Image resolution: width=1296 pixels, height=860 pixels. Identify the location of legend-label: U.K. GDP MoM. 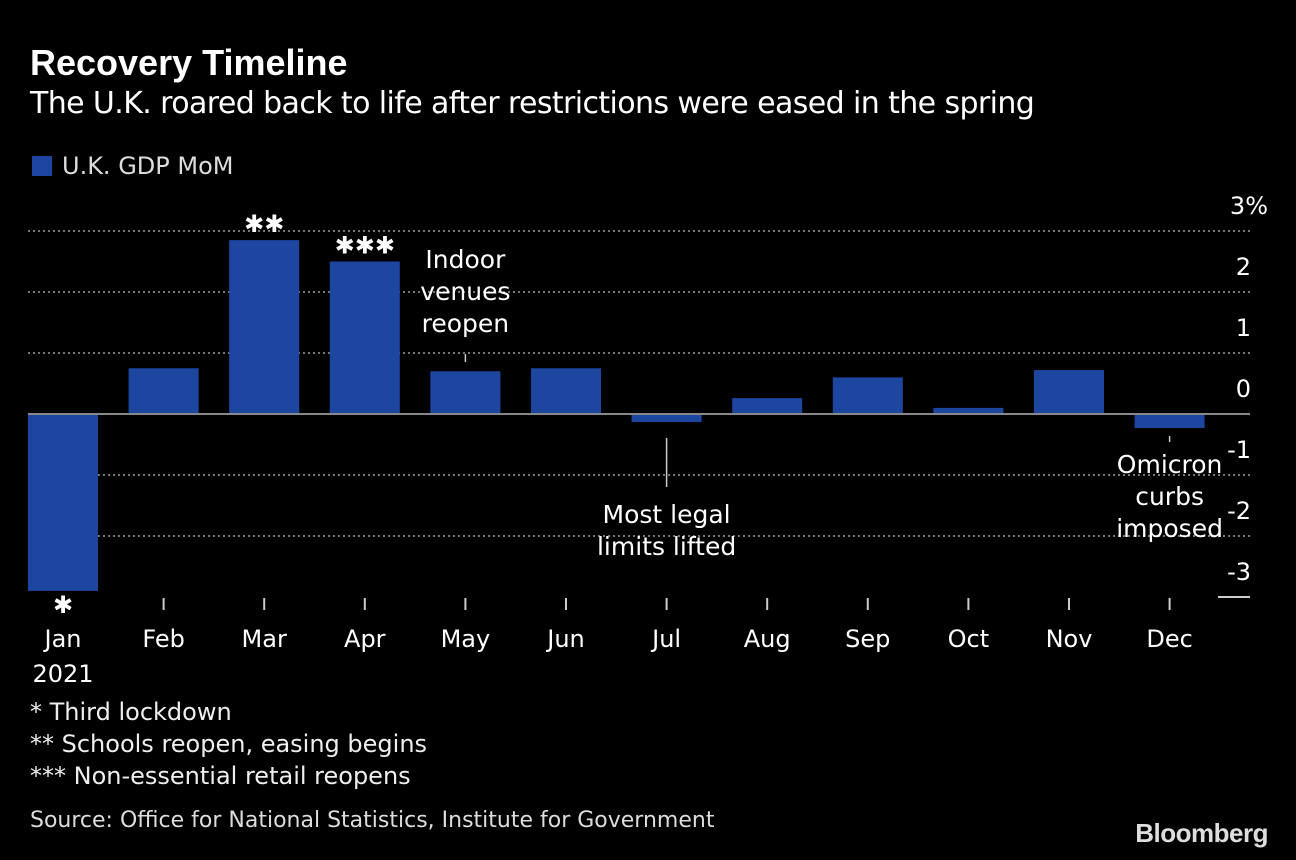
(148, 166).